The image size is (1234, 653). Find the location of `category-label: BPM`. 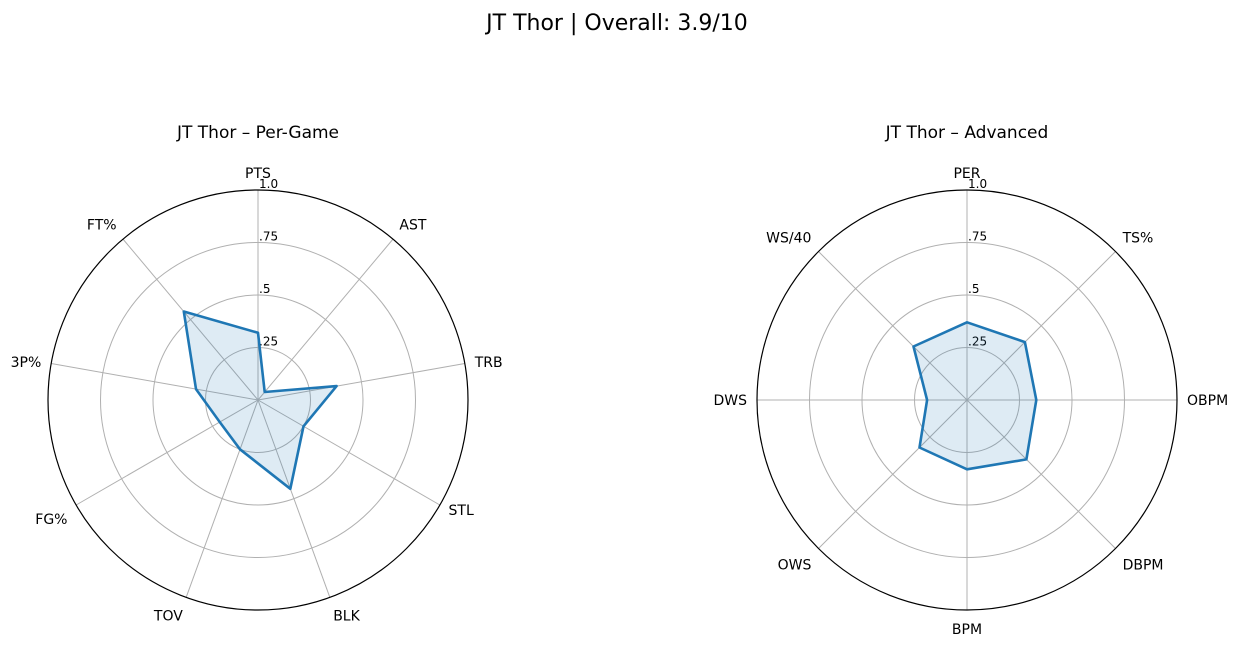

category-label: BPM is located at coordinates (967, 630).